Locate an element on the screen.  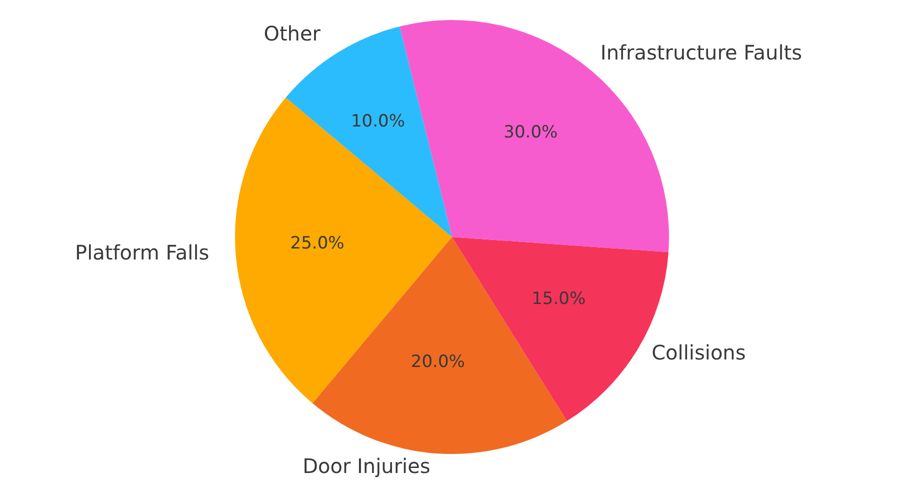
data-label: 20.0% is located at coordinates (437, 362).